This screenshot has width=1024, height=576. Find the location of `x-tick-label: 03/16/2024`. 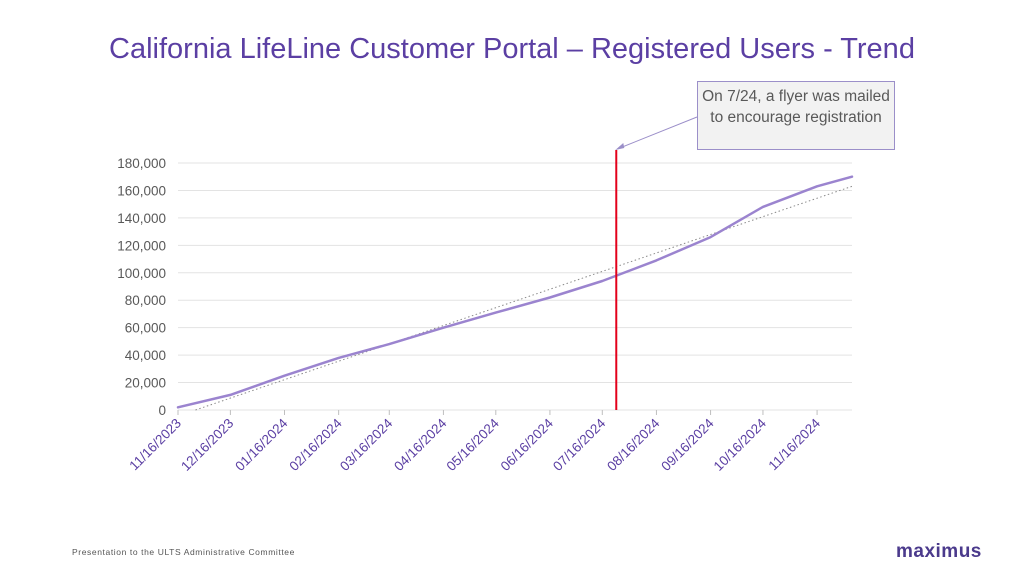

x-tick-label: 03/16/2024 is located at coordinates (366, 444).